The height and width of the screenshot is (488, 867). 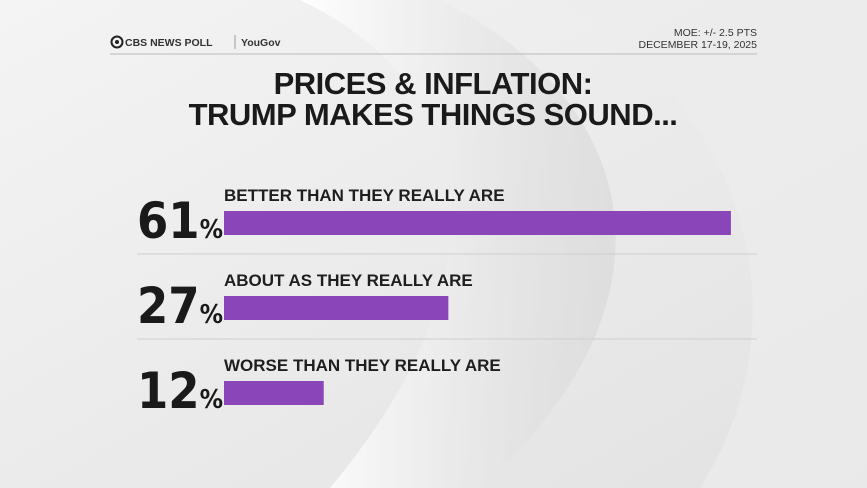 I want to click on value-label: 61%, so click(x=180, y=221).